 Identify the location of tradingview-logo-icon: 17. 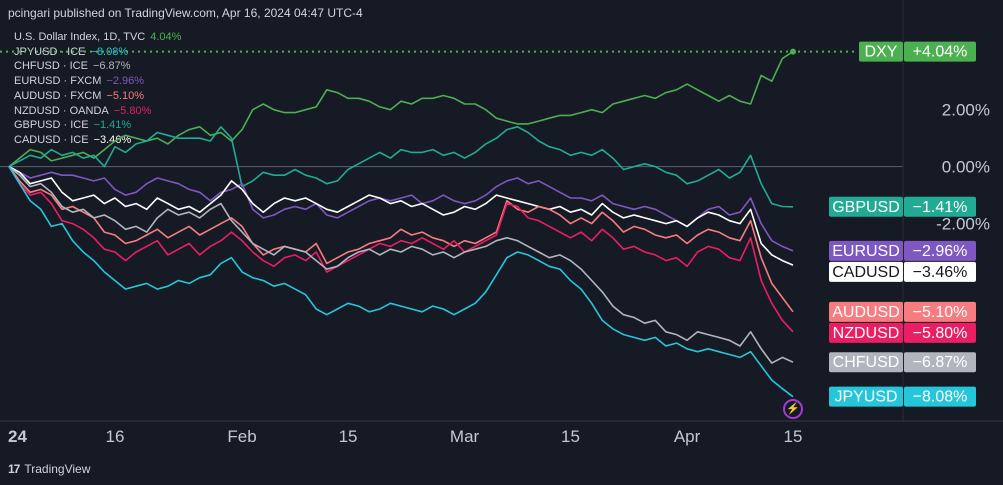
(14, 469).